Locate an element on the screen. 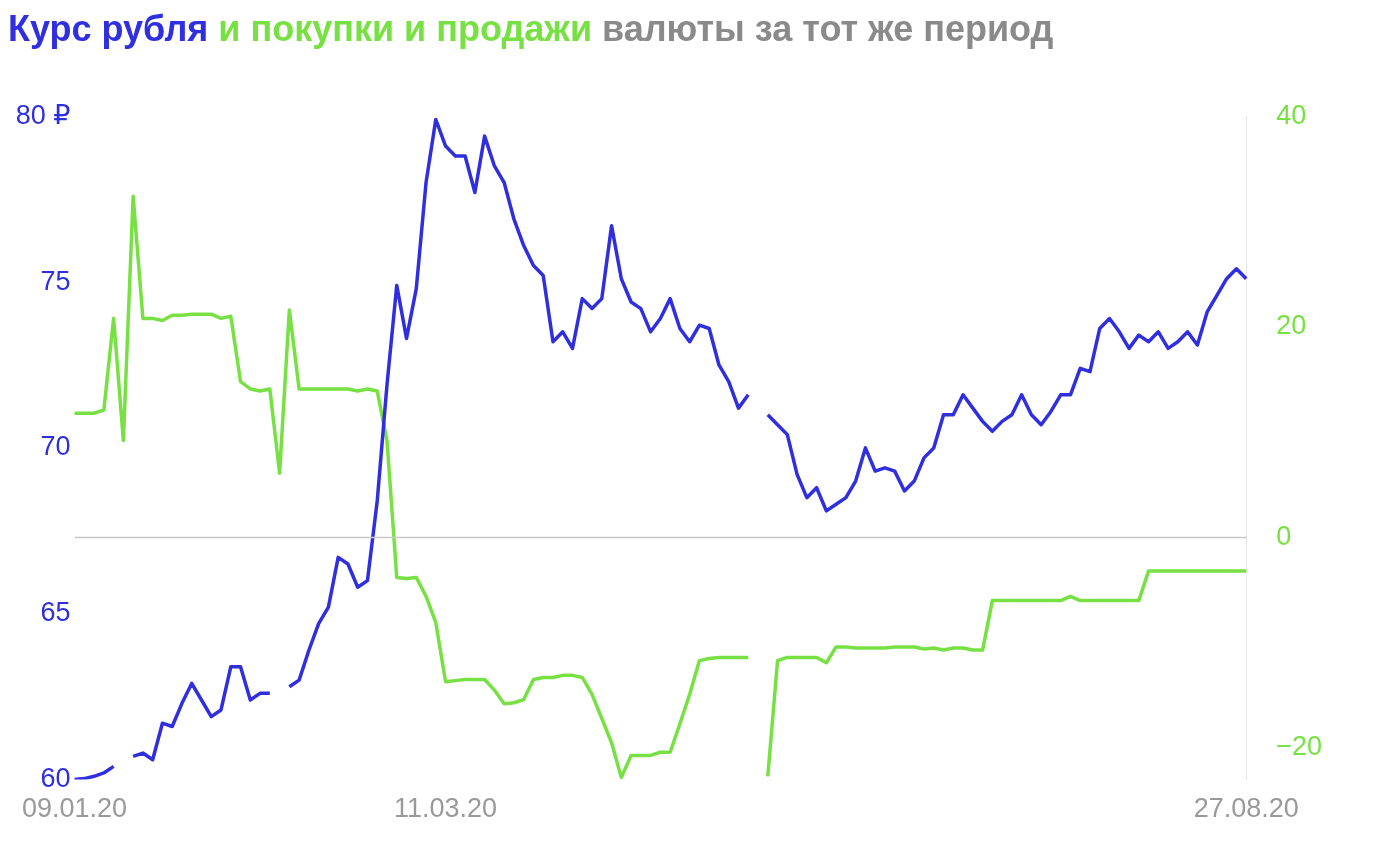 Image resolution: width=1400 pixels, height=860 pixels. y-tick-label: 75 is located at coordinates (55, 280).